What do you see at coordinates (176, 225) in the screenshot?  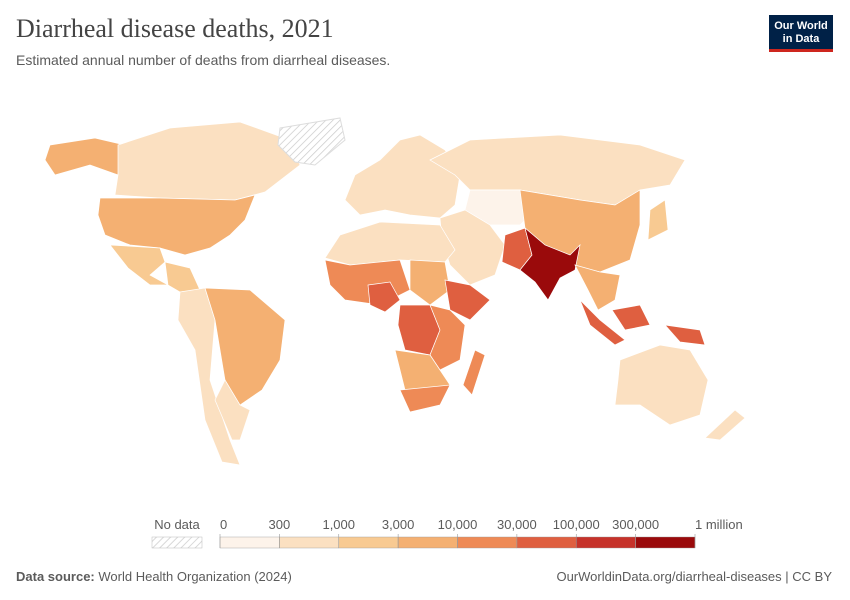 I see `usa` at bounding box center [176, 225].